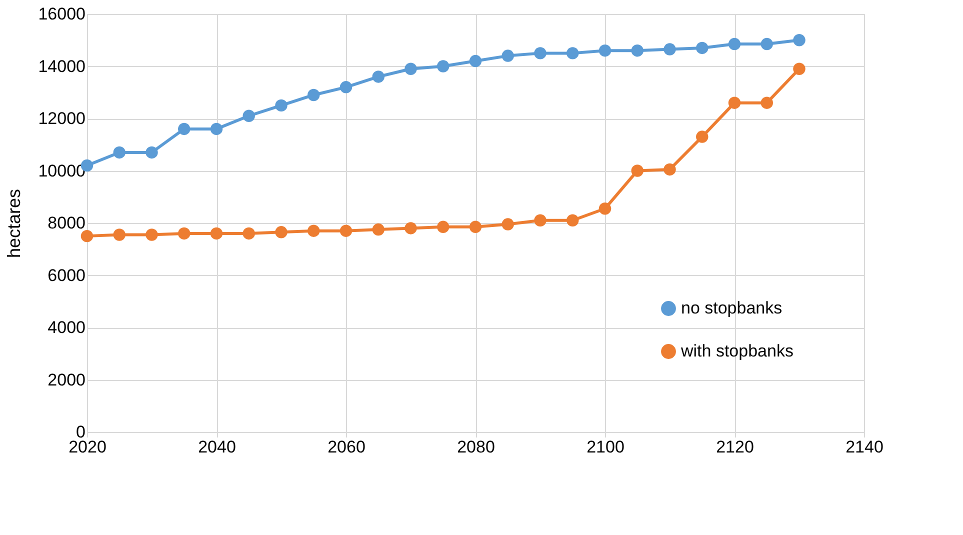 The image size is (963, 535). Describe the element at coordinates (67, 223) in the screenshot. I see `y-tick-label: 8000` at that location.